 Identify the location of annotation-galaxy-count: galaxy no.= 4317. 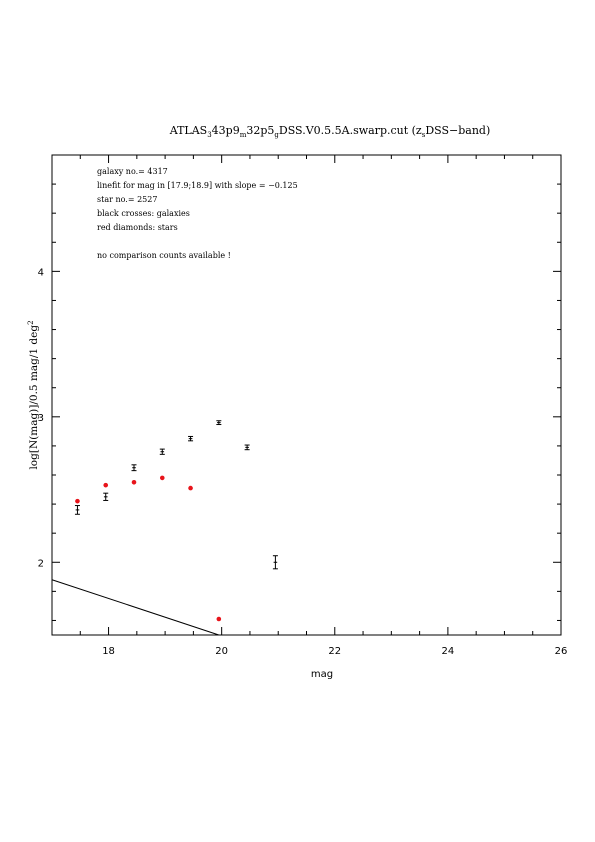
(132, 171).